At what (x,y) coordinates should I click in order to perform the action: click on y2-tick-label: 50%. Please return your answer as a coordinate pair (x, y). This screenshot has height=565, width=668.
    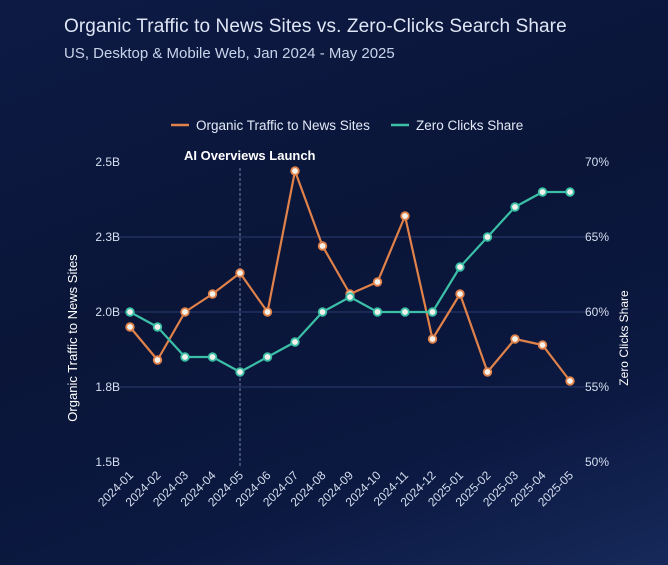
    Looking at the image, I should click on (597, 462).